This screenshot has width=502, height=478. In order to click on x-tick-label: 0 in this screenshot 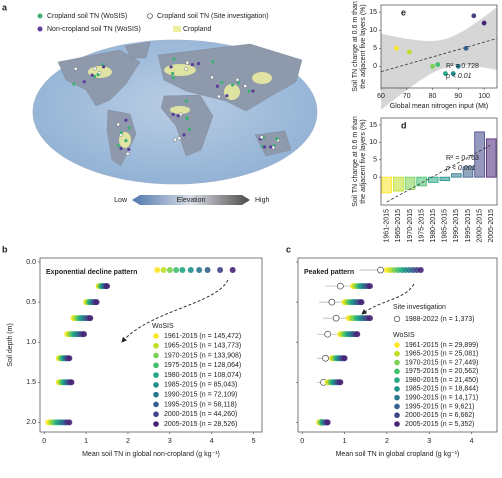, I will do `click(44, 441)`.